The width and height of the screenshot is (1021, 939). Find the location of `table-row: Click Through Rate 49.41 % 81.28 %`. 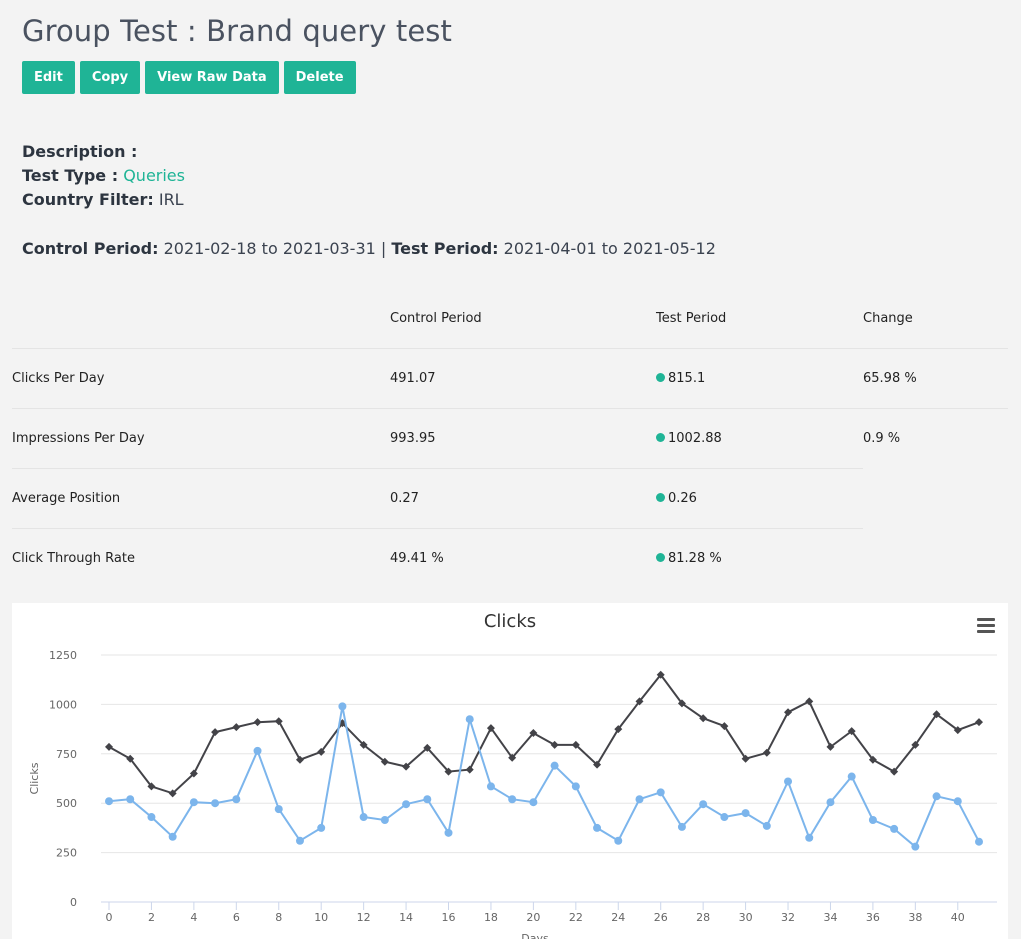

table-row: Click Through Rate 49.41 % 81.28 % is located at coordinates (510, 557).